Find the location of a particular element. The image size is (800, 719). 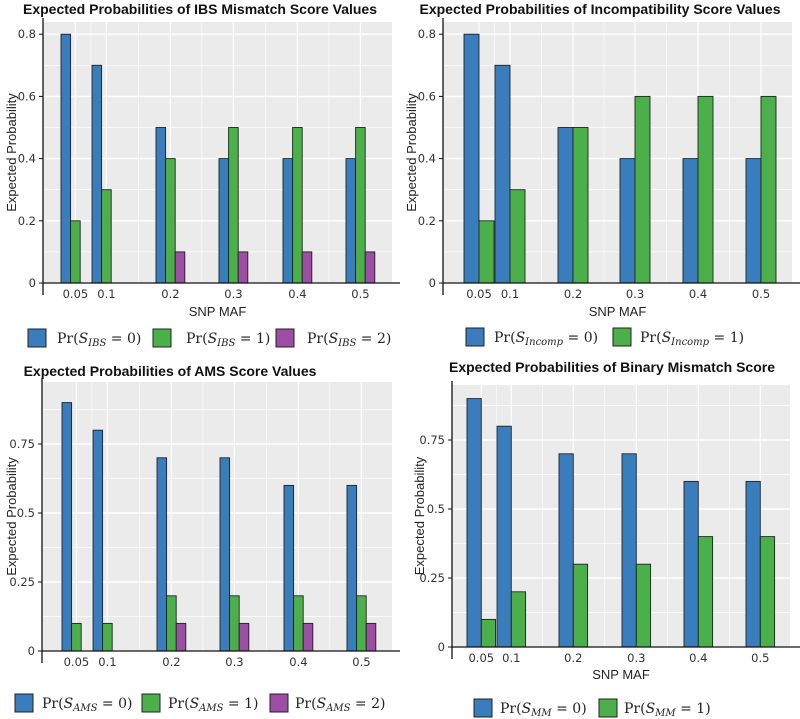

legend-label: Pr(SAMS = 1) is located at coordinates (213, 705).